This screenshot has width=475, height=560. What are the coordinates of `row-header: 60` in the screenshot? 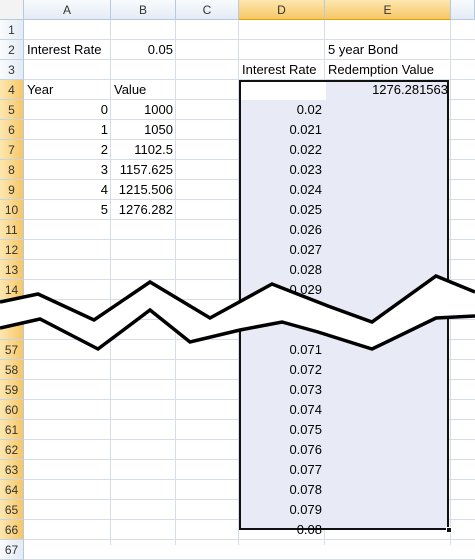 It's located at (12, 410).